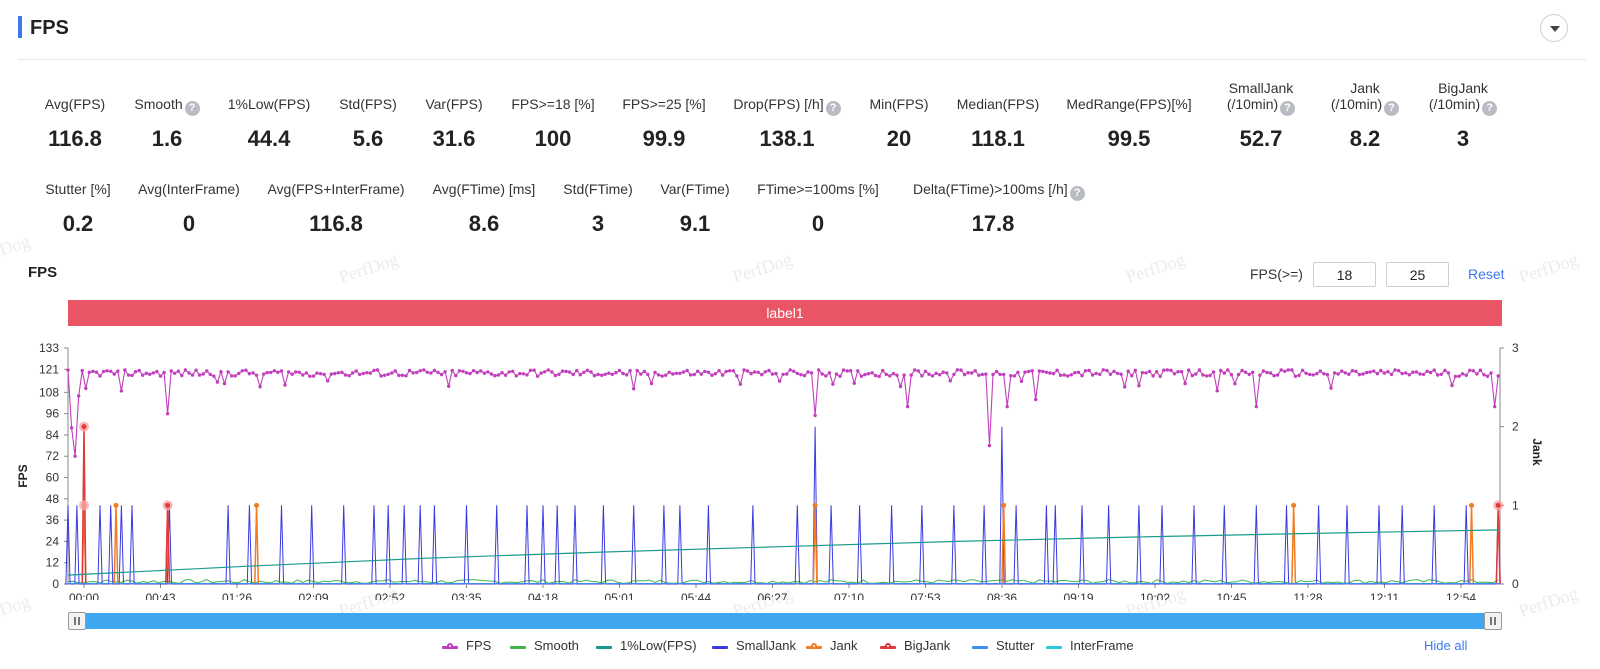 The width and height of the screenshot is (1600, 669). What do you see at coordinates (269, 123) in the screenshot?
I see `metric-r1-2: 1%Low(FPS) 44.4` at bounding box center [269, 123].